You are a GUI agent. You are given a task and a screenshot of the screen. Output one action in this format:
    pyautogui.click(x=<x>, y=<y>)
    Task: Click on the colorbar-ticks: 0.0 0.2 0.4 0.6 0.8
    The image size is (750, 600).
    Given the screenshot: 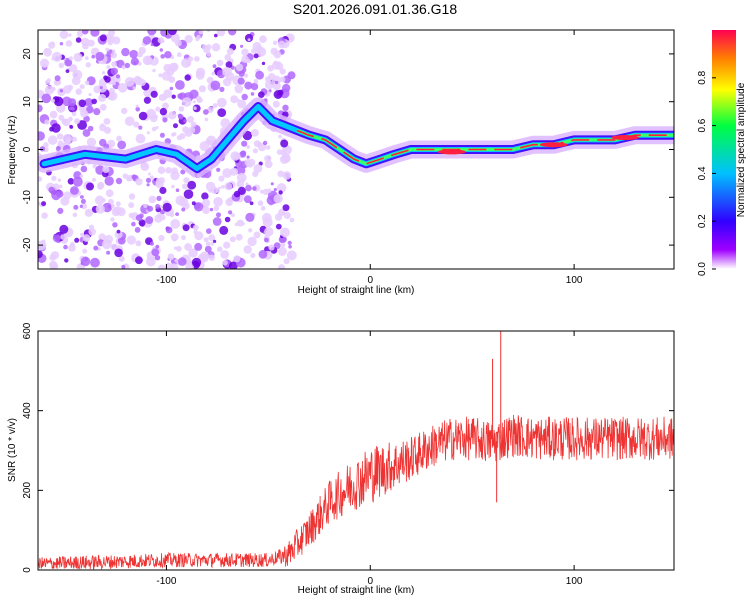 What is the action you would take?
    pyautogui.click(x=706, y=173)
    